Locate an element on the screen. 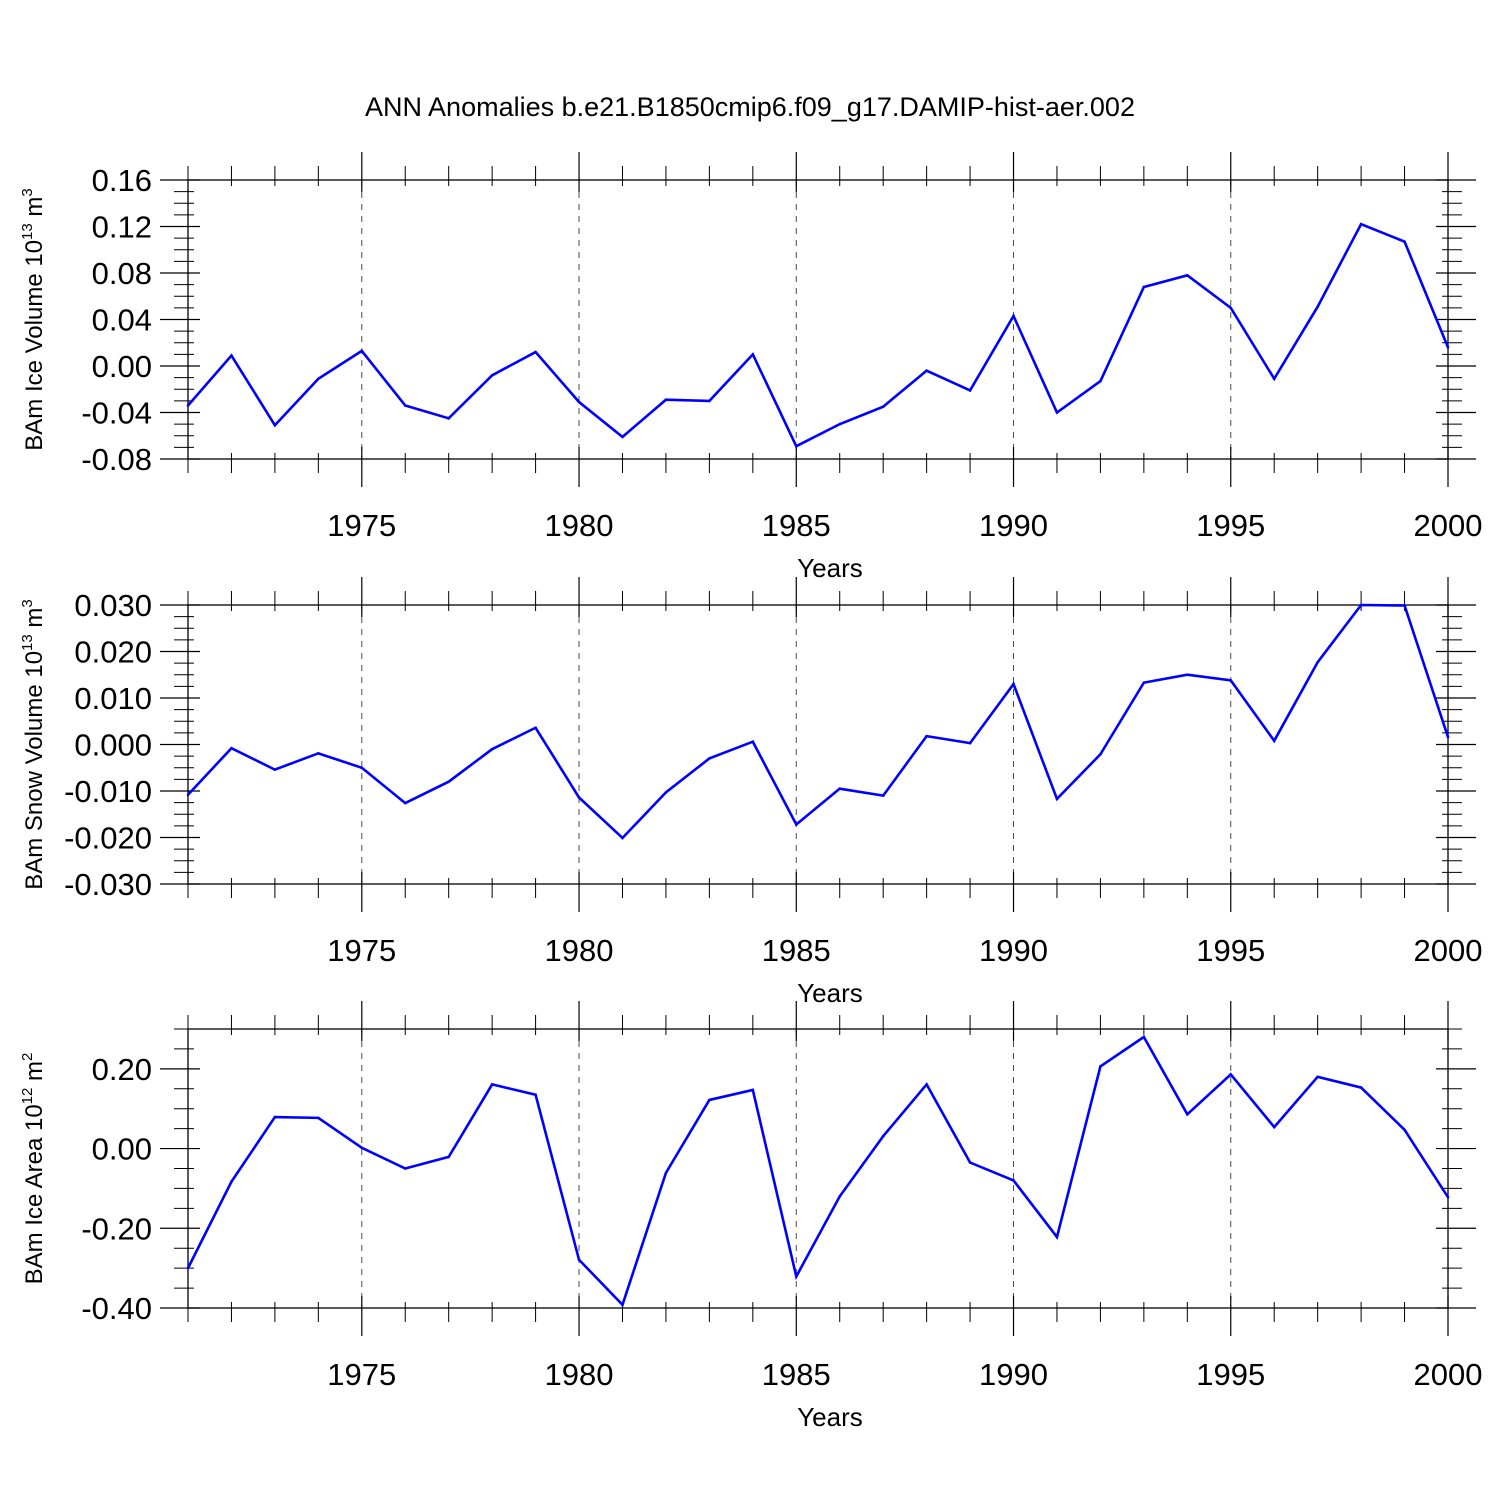  y-tick-label: -0.010 is located at coordinates (108, 791).